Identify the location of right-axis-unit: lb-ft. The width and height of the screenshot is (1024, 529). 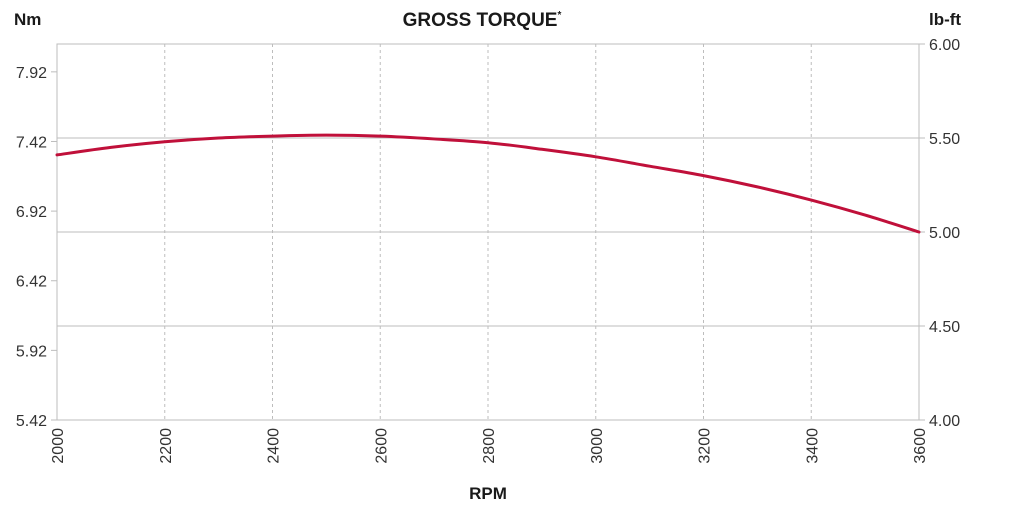
(945, 19).